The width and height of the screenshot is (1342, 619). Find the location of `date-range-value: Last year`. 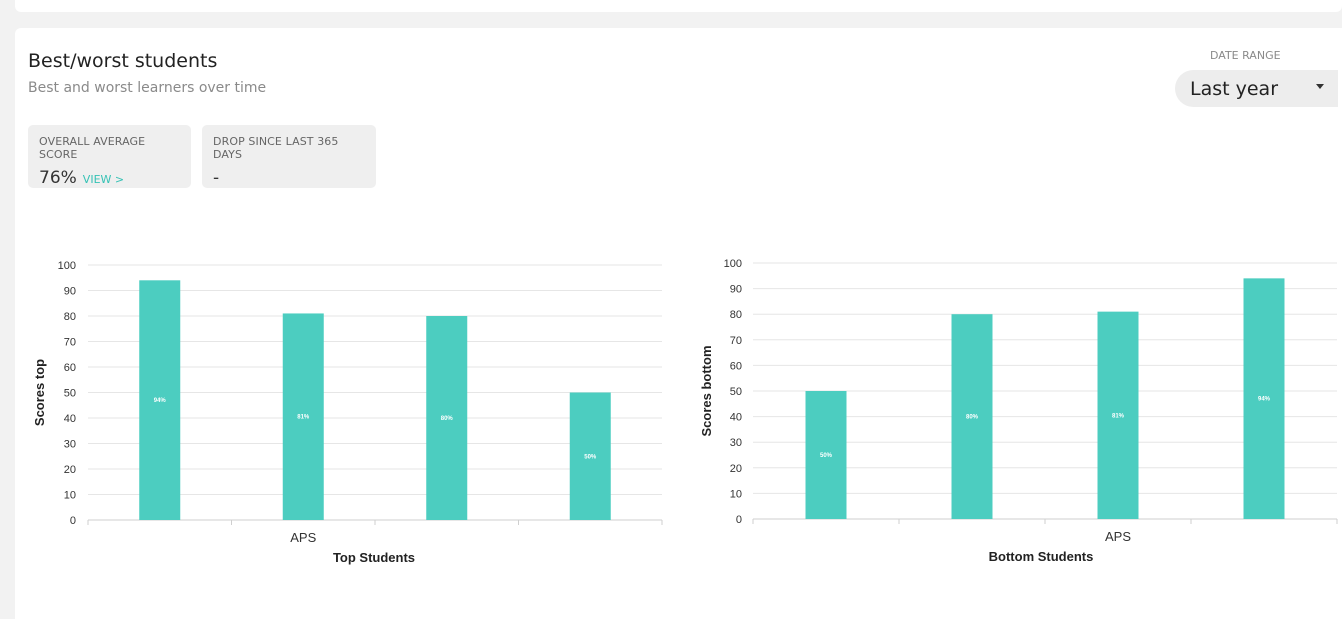

date-range-value: Last year is located at coordinates (1234, 88).